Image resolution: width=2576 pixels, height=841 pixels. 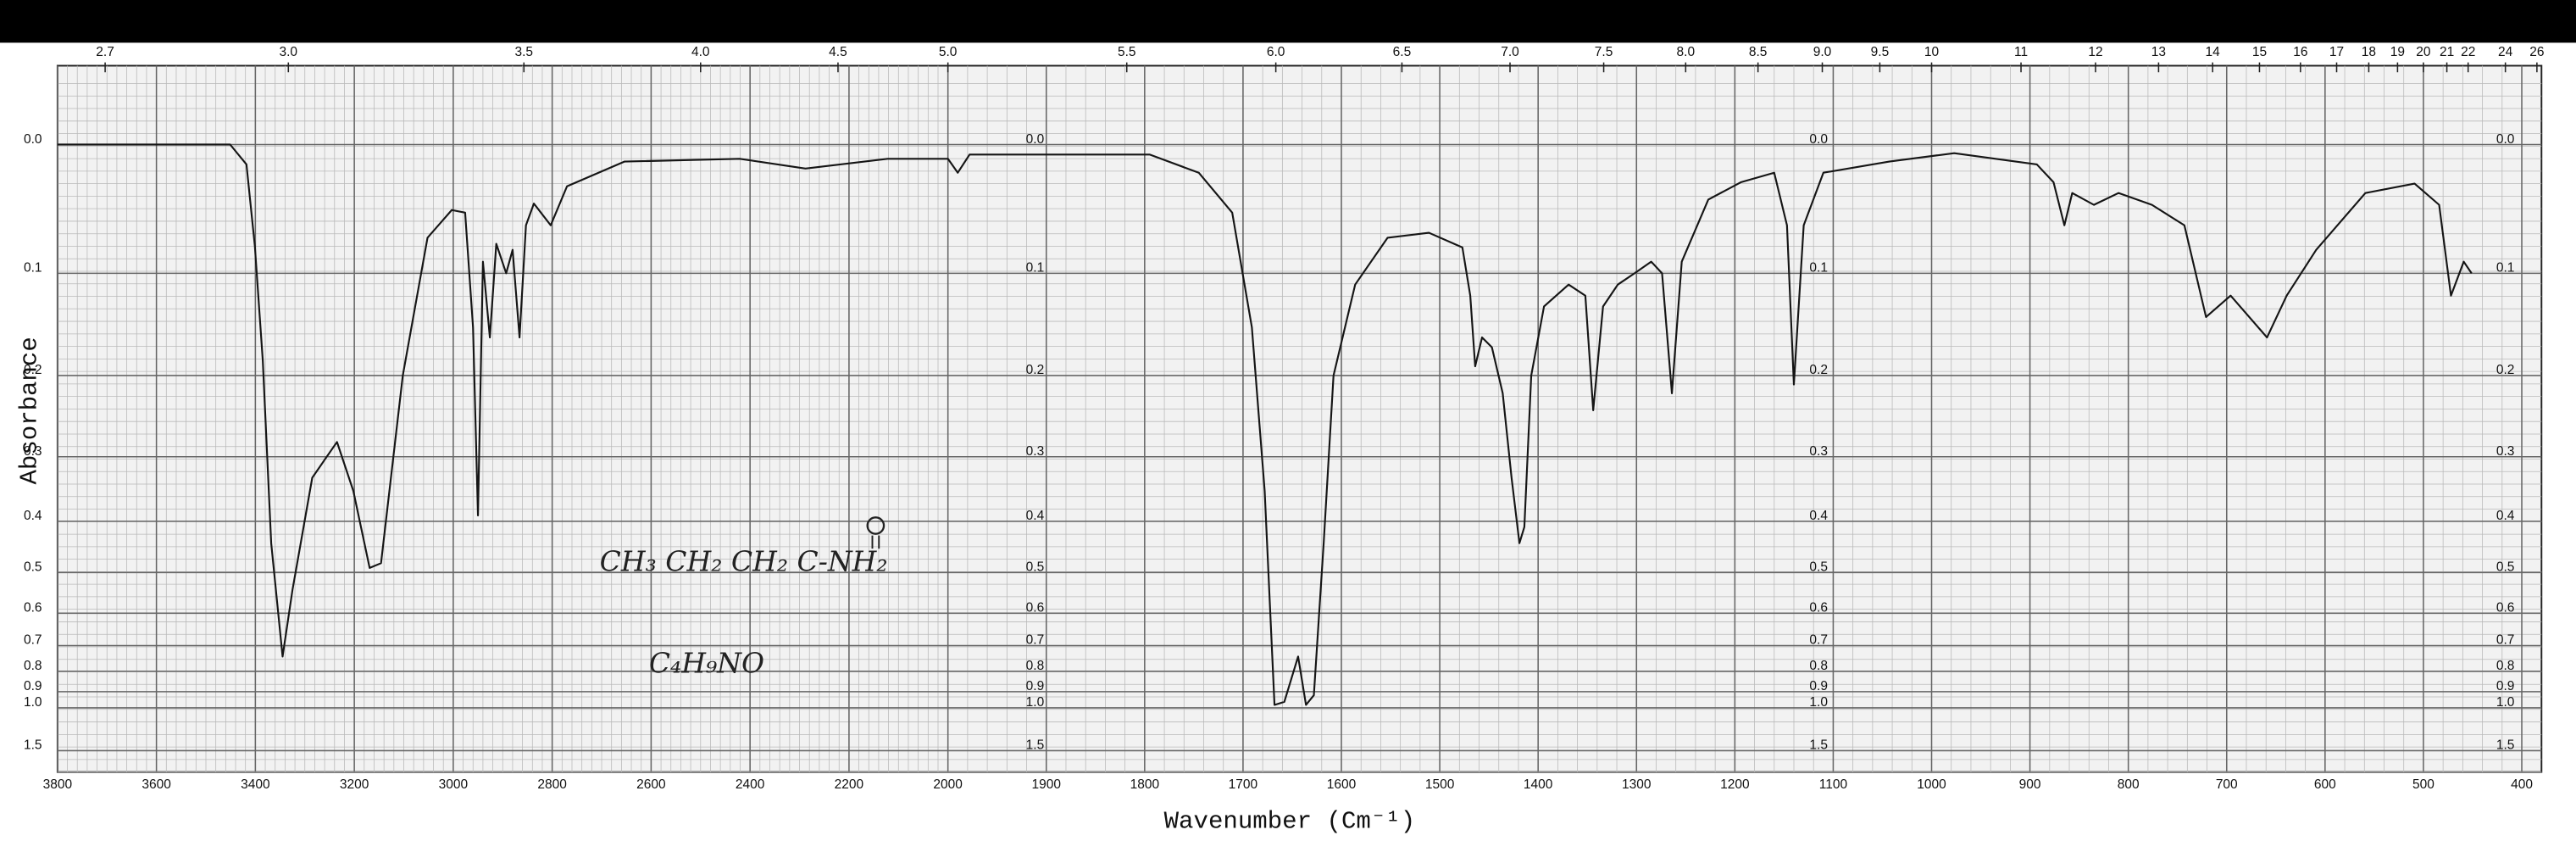 I want to click on x-tick-label: 600, so click(x=2325, y=784).